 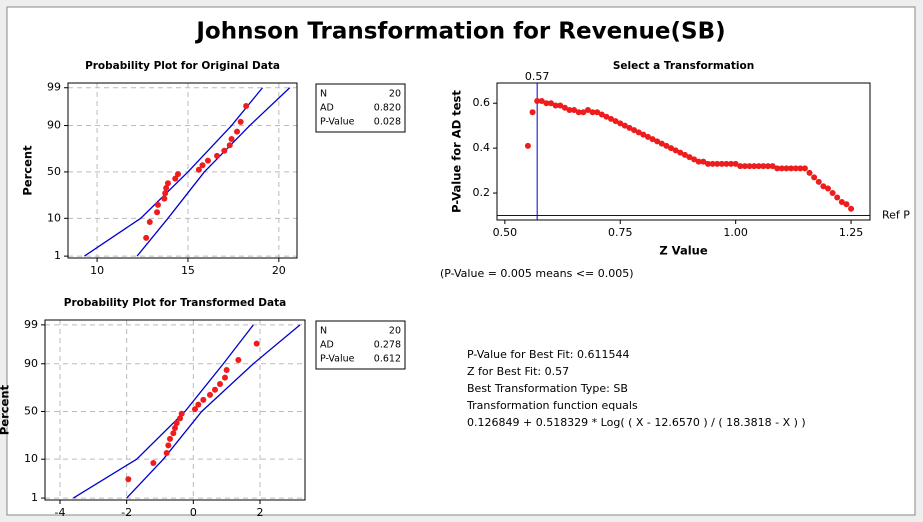 What do you see at coordinates (518, 371) in the screenshot?
I see `note: Z for Best Fit: 0.57` at bounding box center [518, 371].